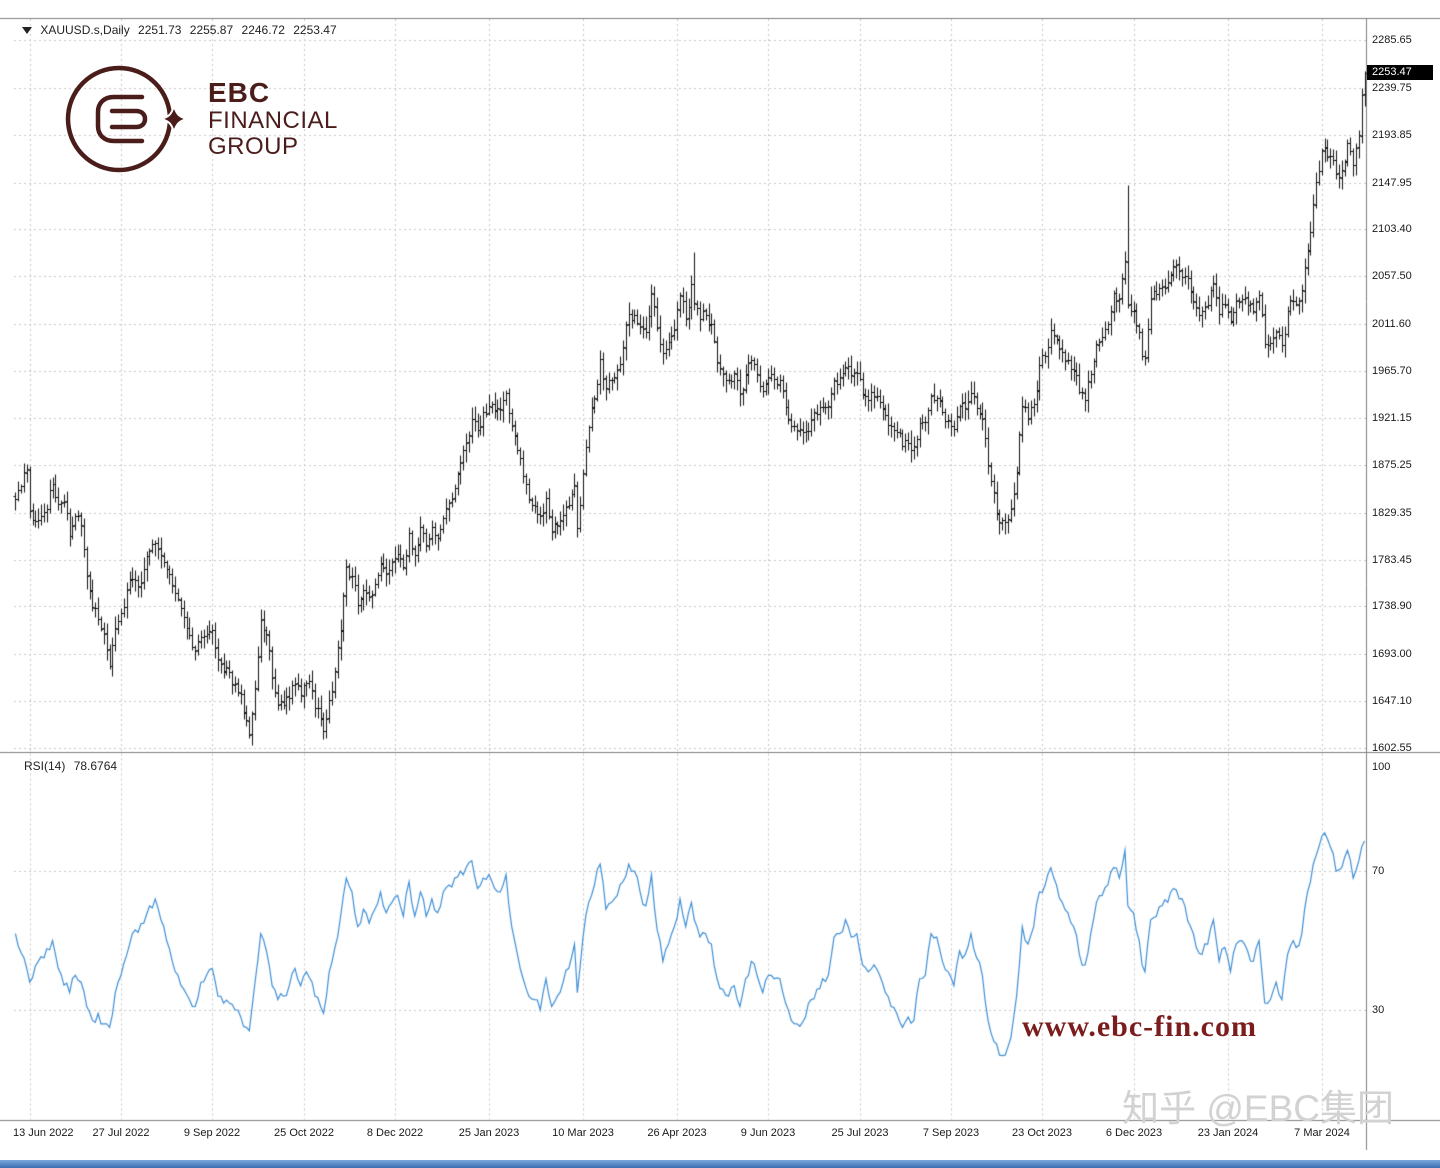 The width and height of the screenshot is (1440, 1168). What do you see at coordinates (85, 30) in the screenshot?
I see `symbol-timeframe-label: XAUUSD.s,Daily` at bounding box center [85, 30].